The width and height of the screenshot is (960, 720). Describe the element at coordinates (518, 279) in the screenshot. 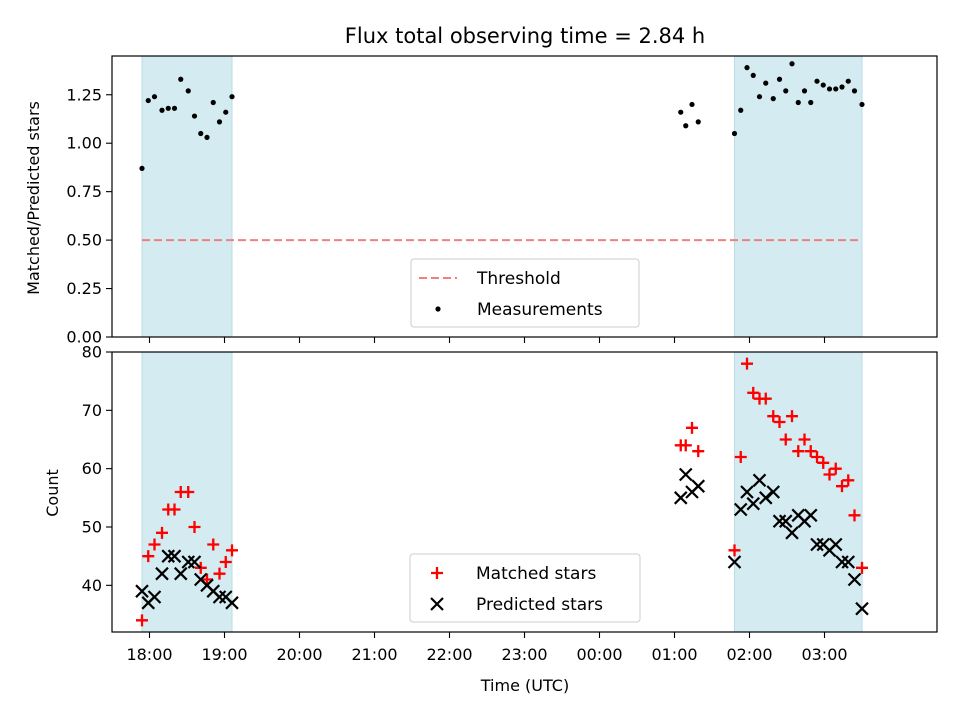

I see `legend-label-0-0: Threshold` at that location.